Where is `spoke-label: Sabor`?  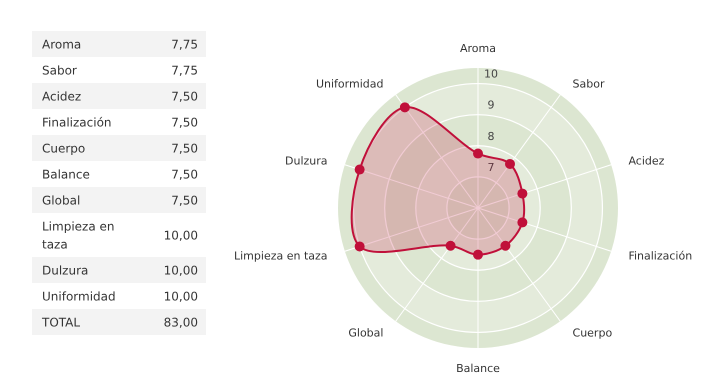
spoke-label: Sabor is located at coordinates (588, 83).